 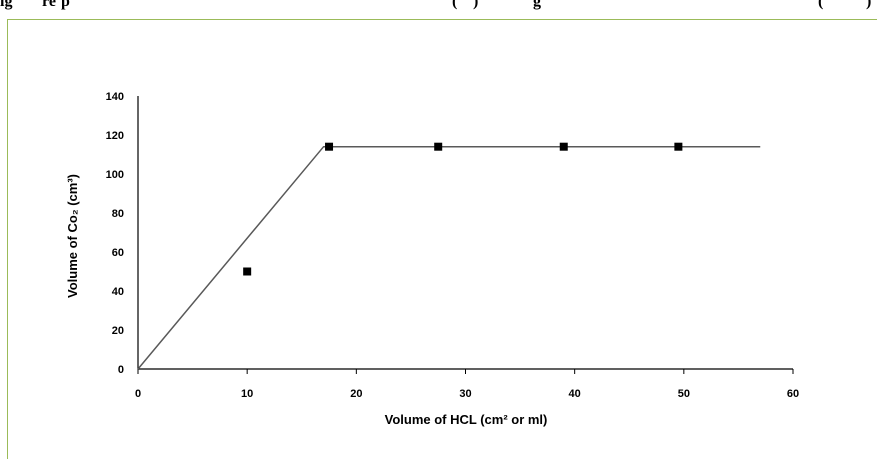 I want to click on y-tick-label: 140, so click(x=115, y=97).